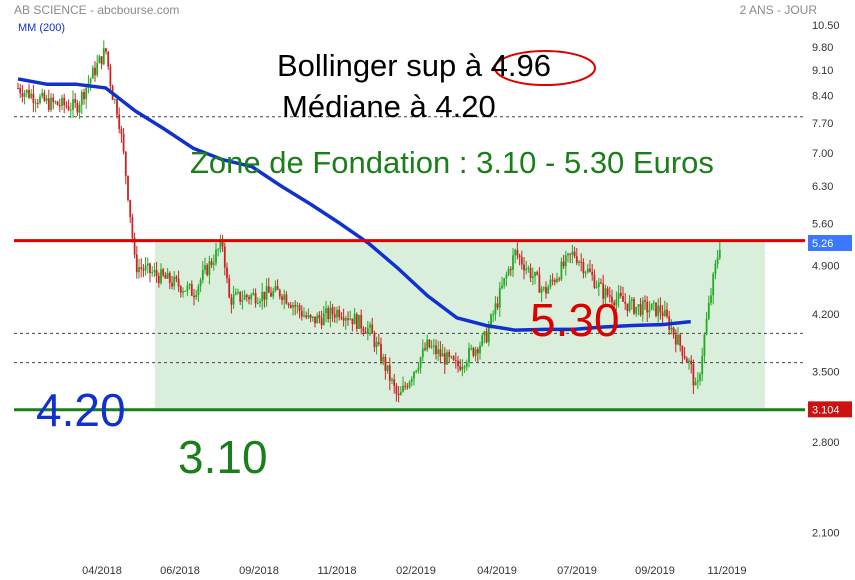 This screenshot has width=855, height=580. Describe the element at coordinates (102, 571) in the screenshot. I see `x-tick-label: 04/2018` at that location.